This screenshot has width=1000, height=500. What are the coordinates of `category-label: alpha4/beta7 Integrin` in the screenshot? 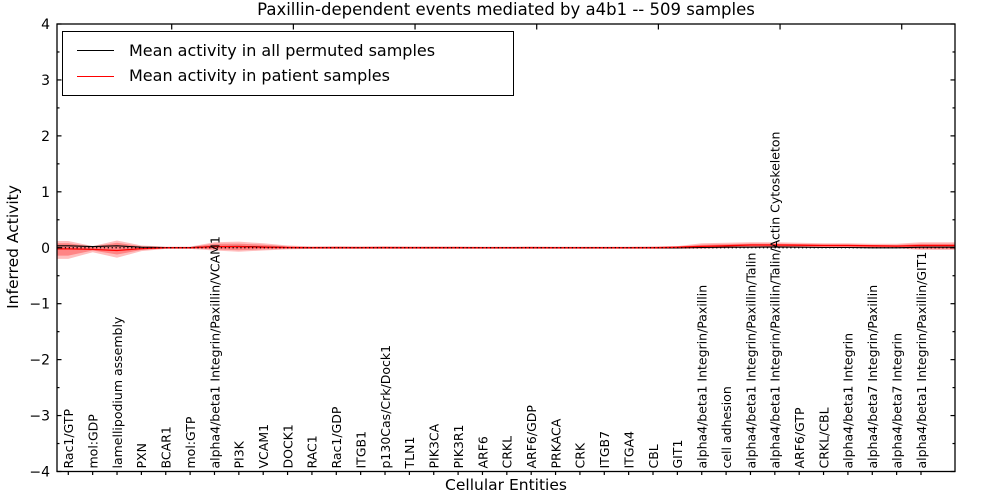 It's located at (896, 401).